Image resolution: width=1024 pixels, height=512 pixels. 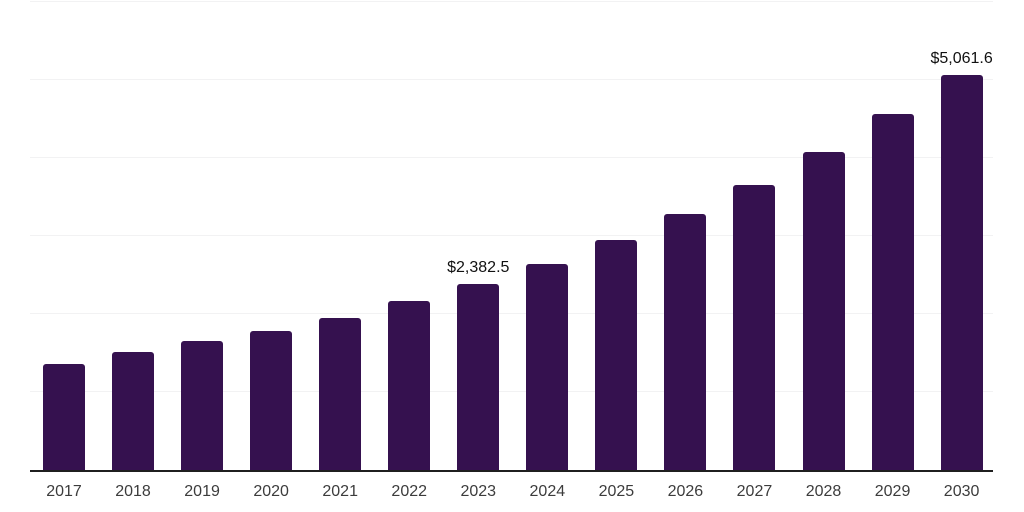 What do you see at coordinates (202, 491) in the screenshot?
I see `x-tick-2019: 2019` at bounding box center [202, 491].